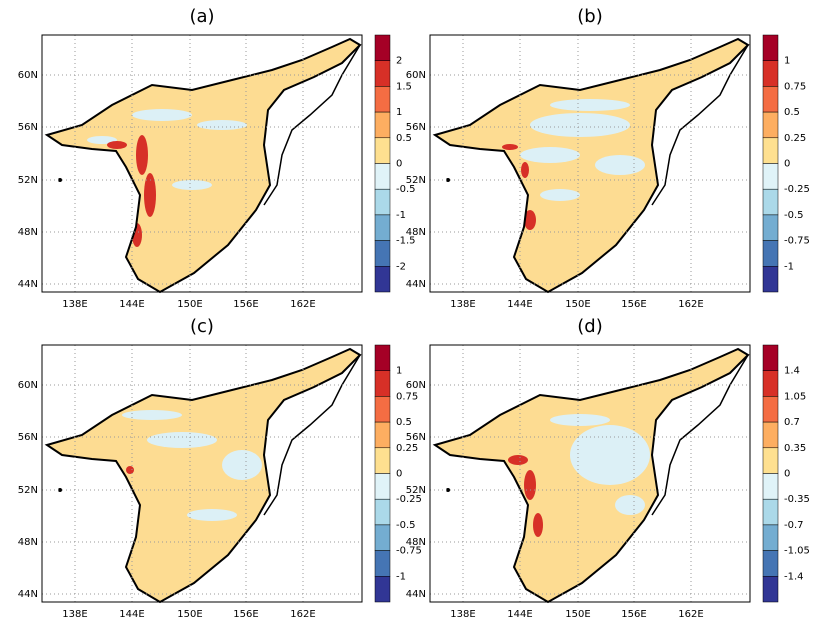 This screenshot has height=640, width=837. Describe the element at coordinates (201, 16) in the screenshot. I see `panel-title: (a)` at that location.